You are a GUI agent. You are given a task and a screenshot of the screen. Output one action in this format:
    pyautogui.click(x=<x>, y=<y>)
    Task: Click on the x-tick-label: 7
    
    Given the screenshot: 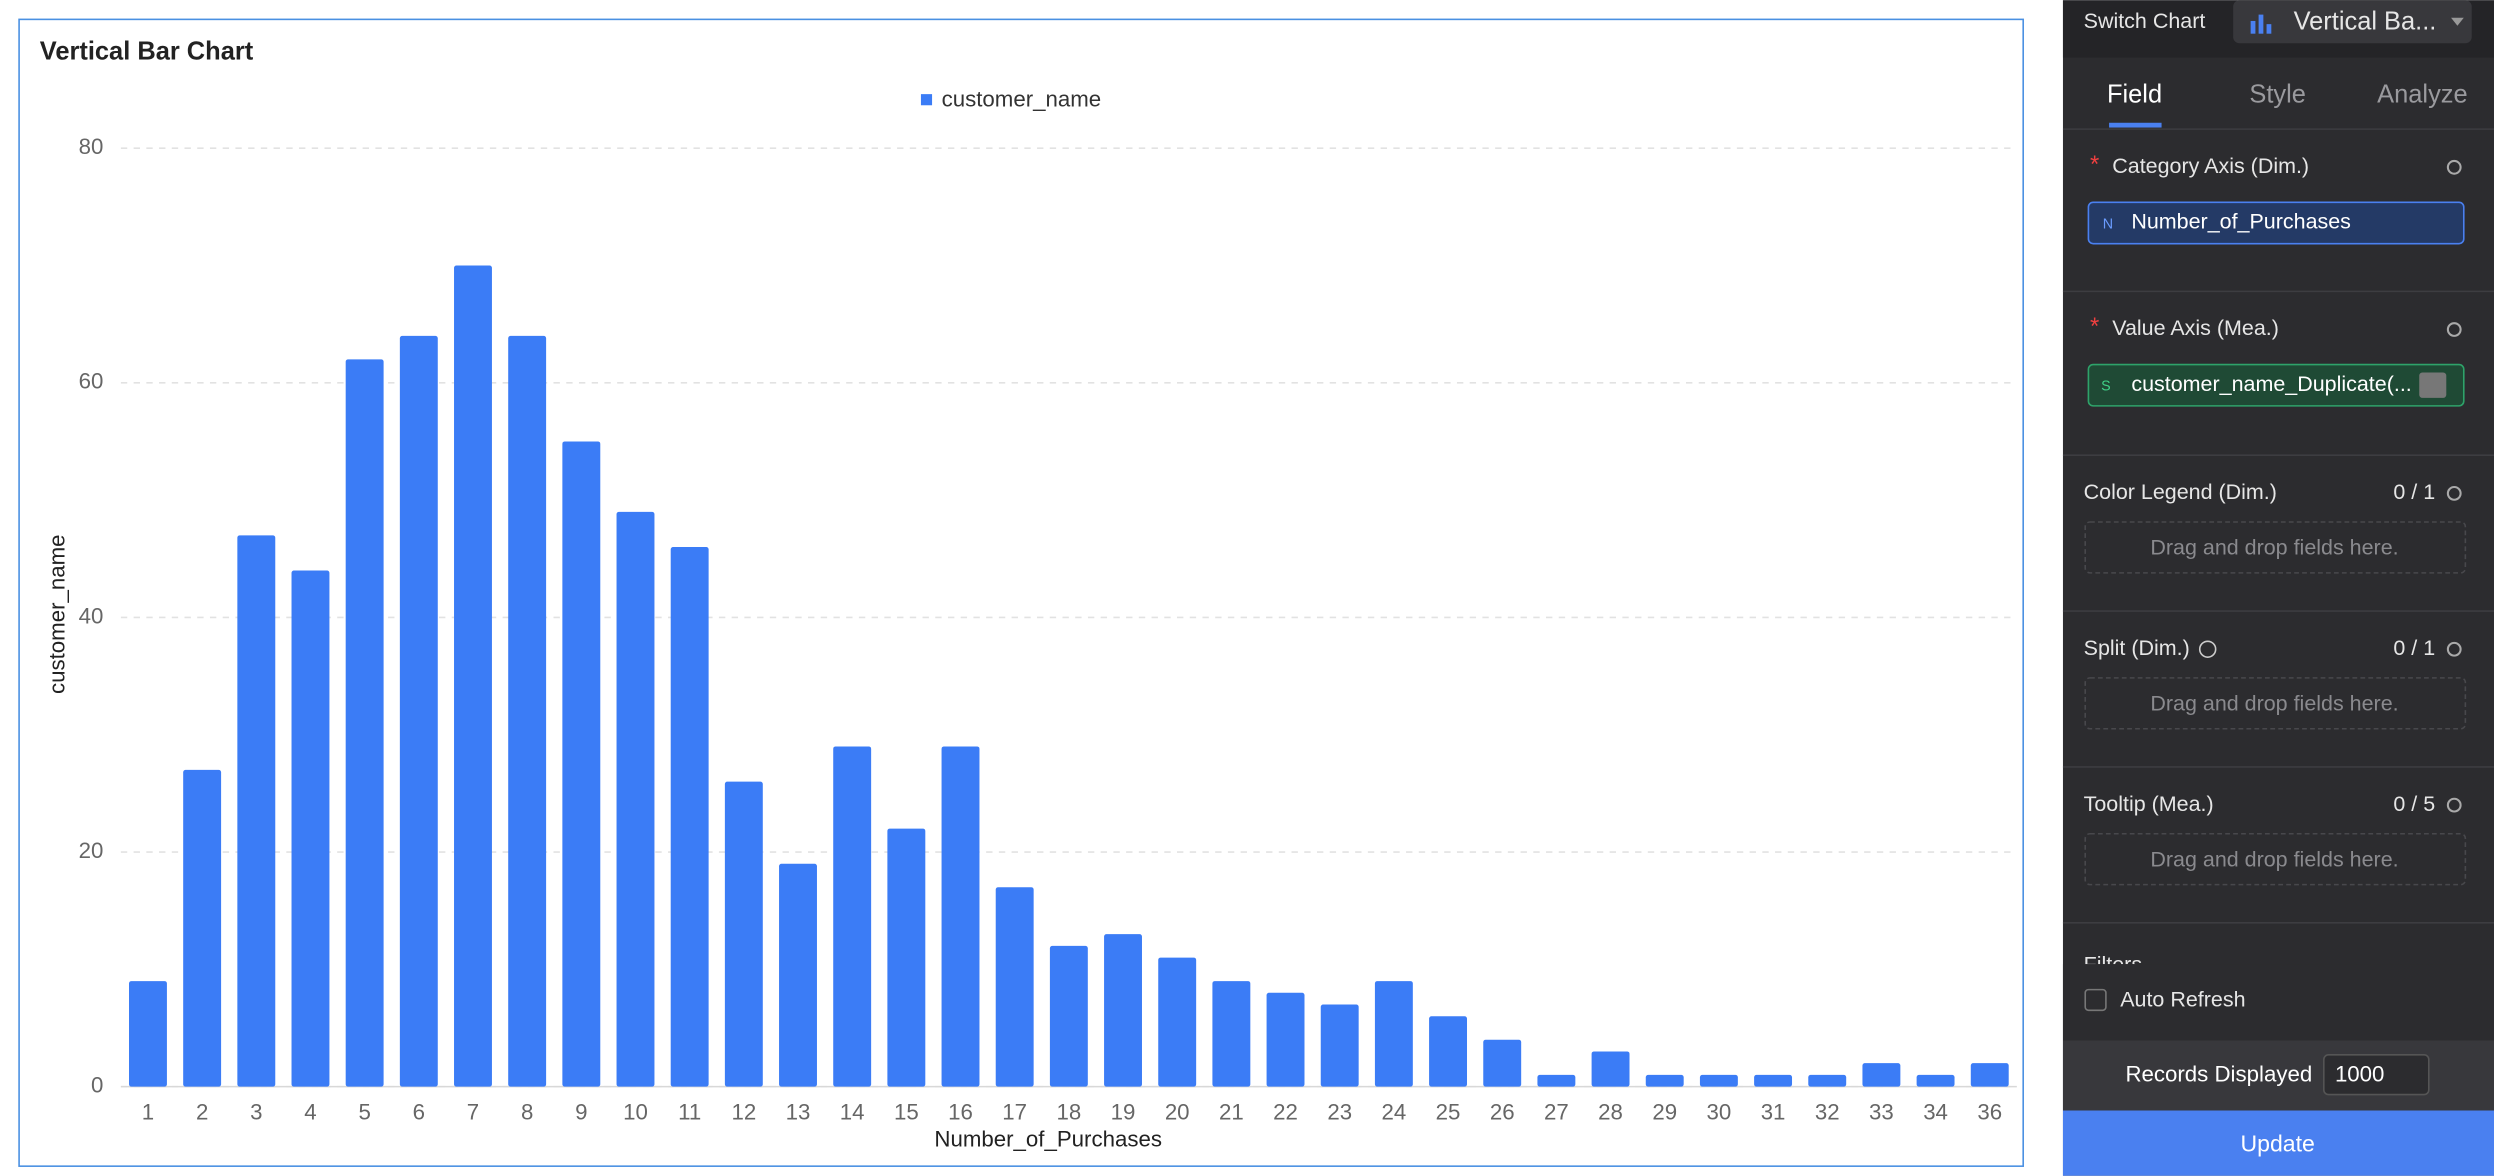 What is the action you would take?
    pyautogui.click(x=473, y=1112)
    